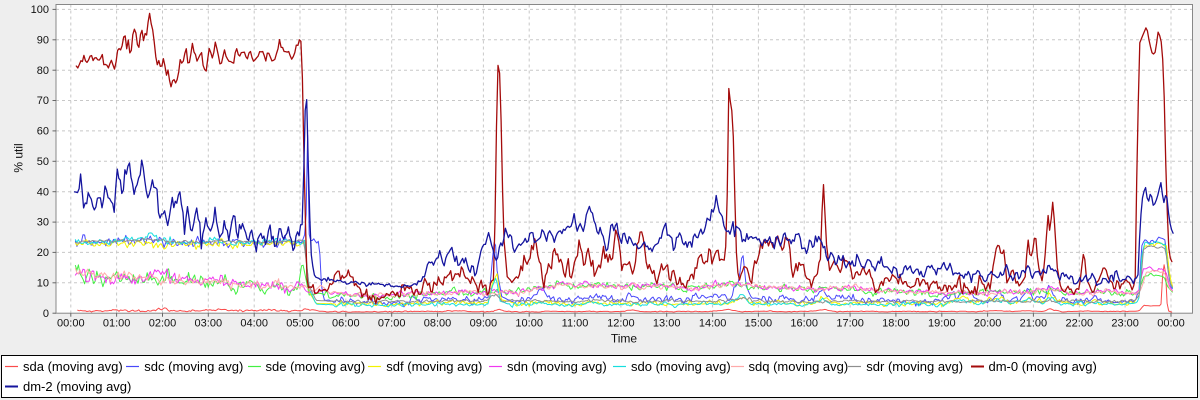  What do you see at coordinates (529, 324) in the screenshot?
I see `svg-text: 10:00` at bounding box center [529, 324].